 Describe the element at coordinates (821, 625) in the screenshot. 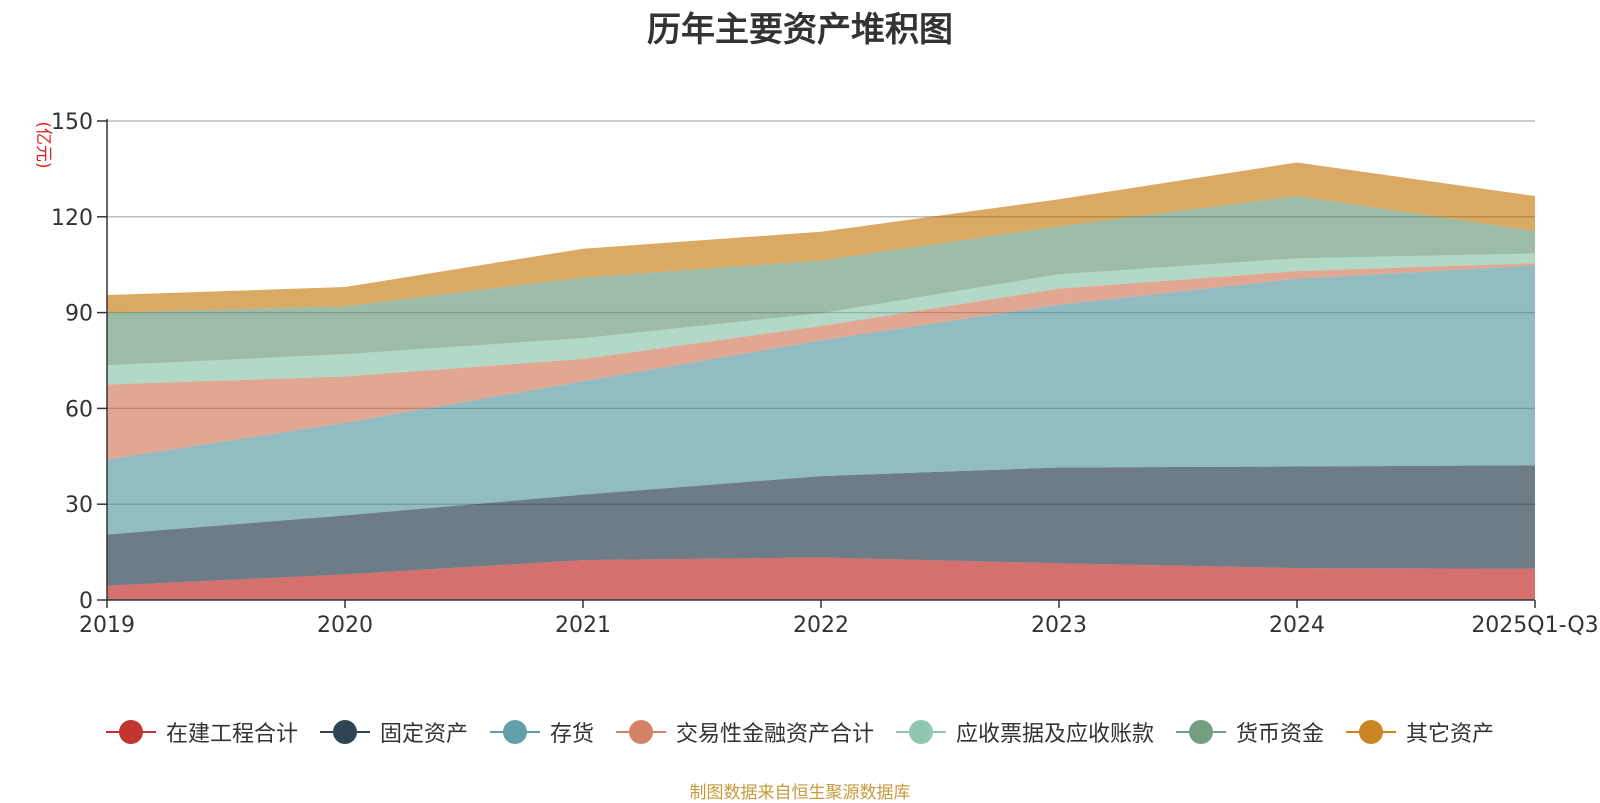

I see `x-tick-label-3: 2022` at that location.